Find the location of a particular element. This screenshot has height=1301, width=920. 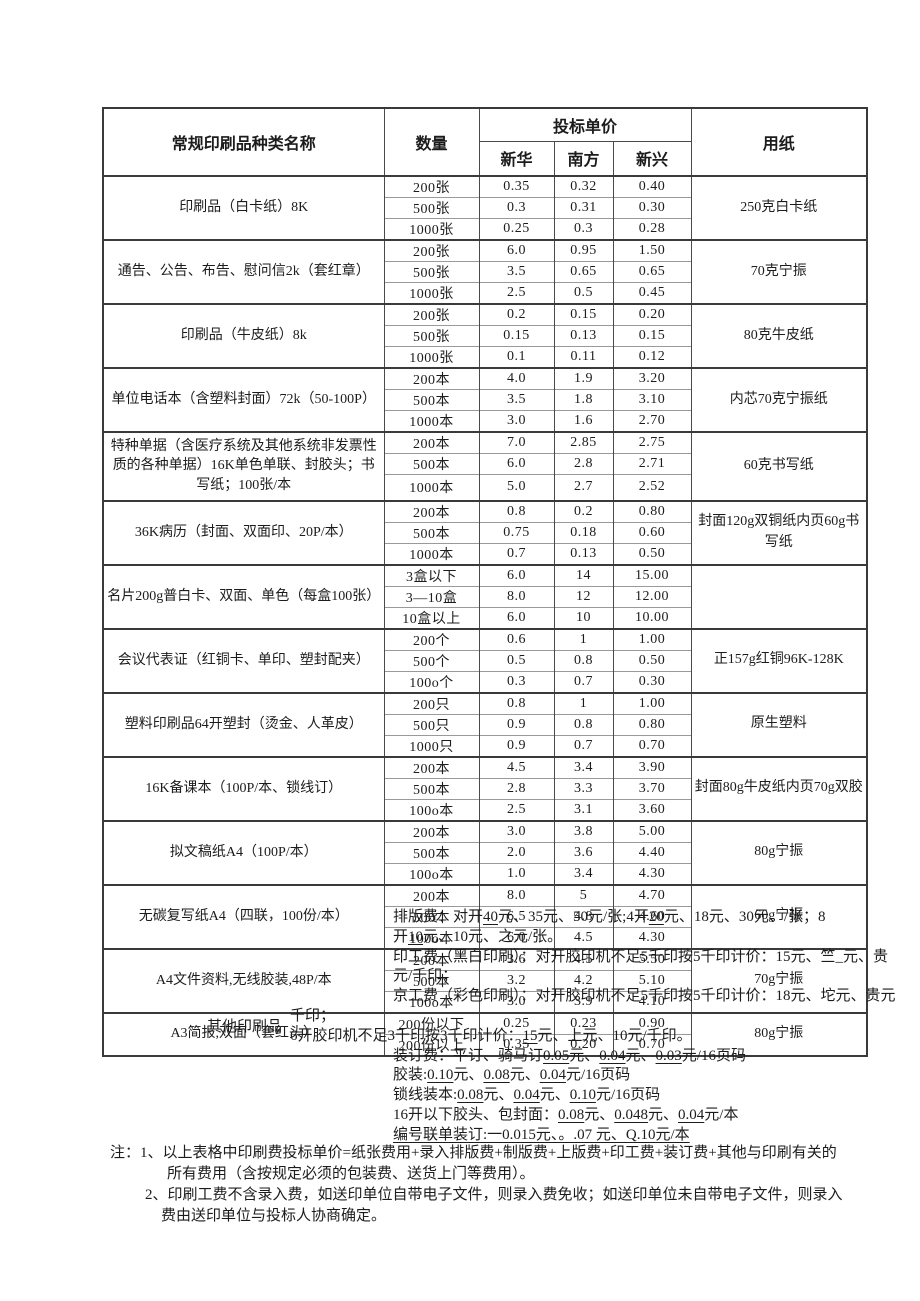

price-cell: 0.3 is located at coordinates (516, 208).